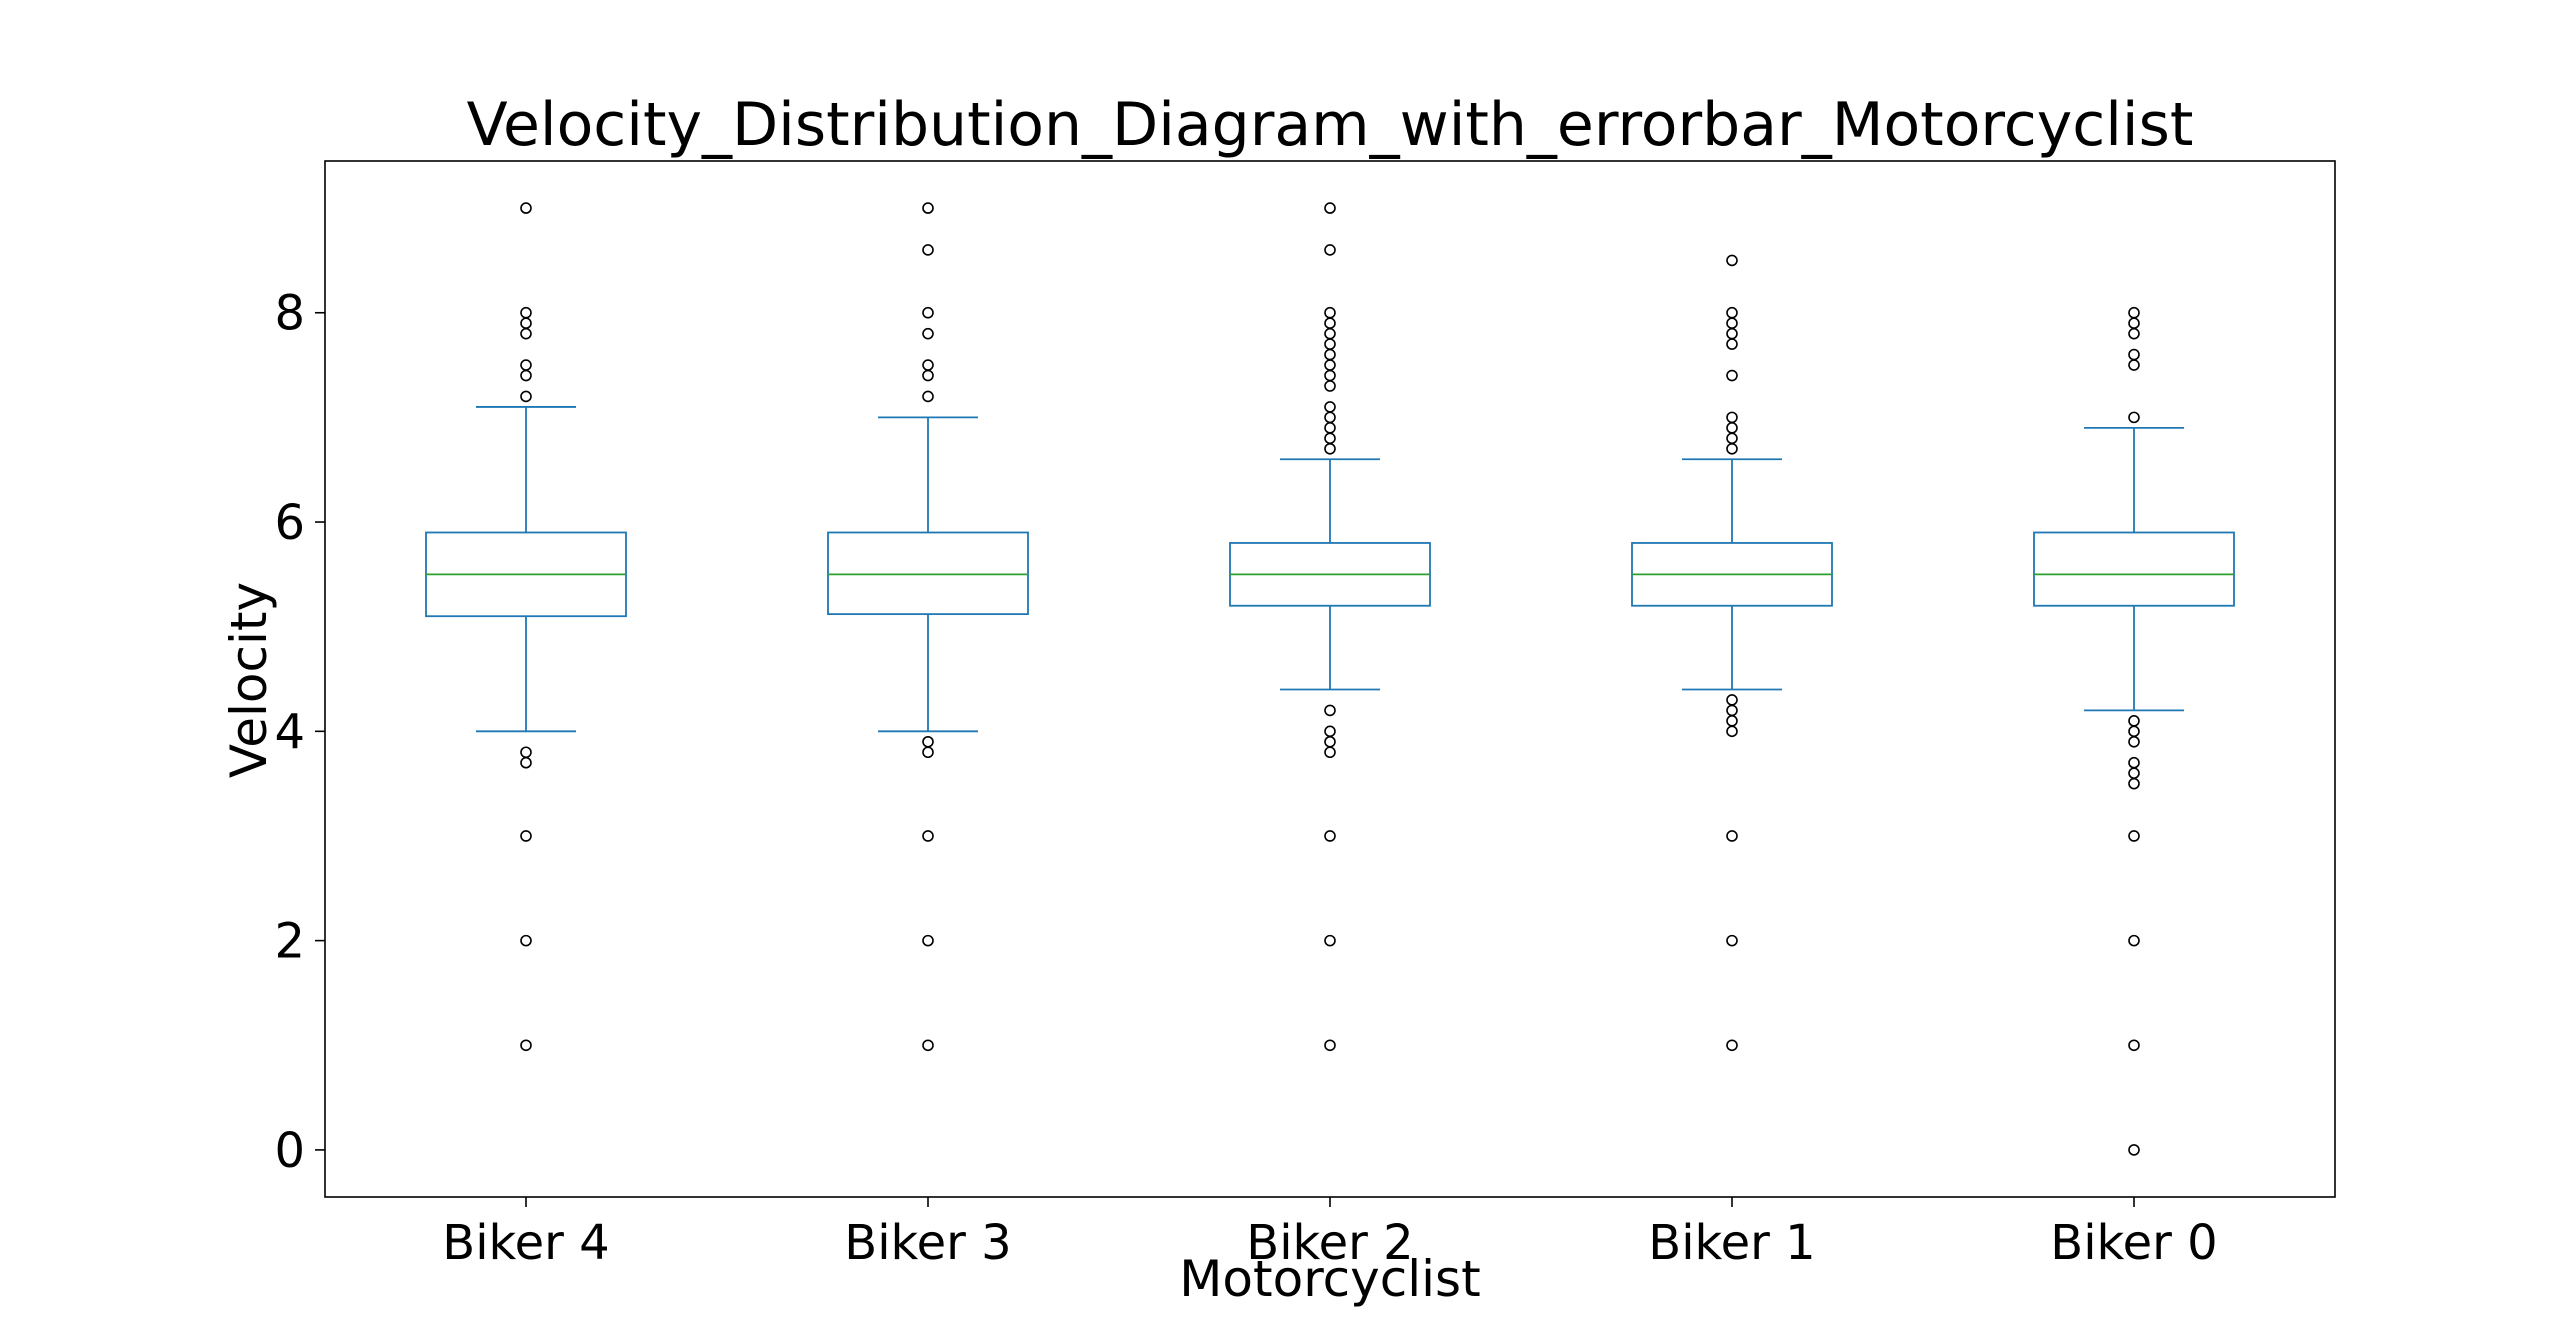  What do you see at coordinates (289, 732) in the screenshot?
I see `y-tick-label: 4` at bounding box center [289, 732].